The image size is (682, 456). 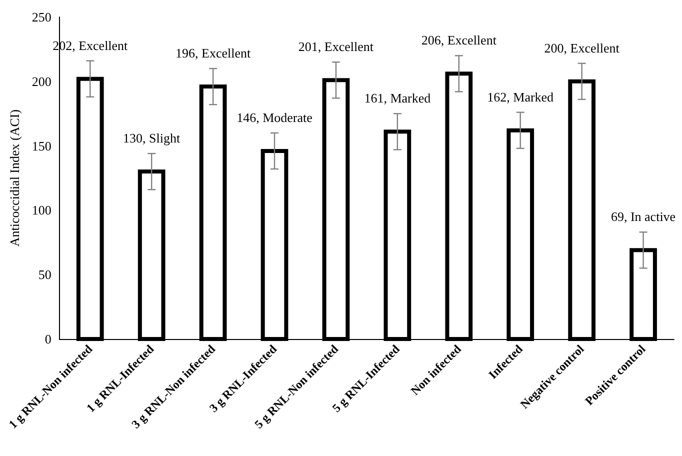 What do you see at coordinates (582, 48) in the screenshot?
I see `data-label: 200, Excellent` at bounding box center [582, 48].